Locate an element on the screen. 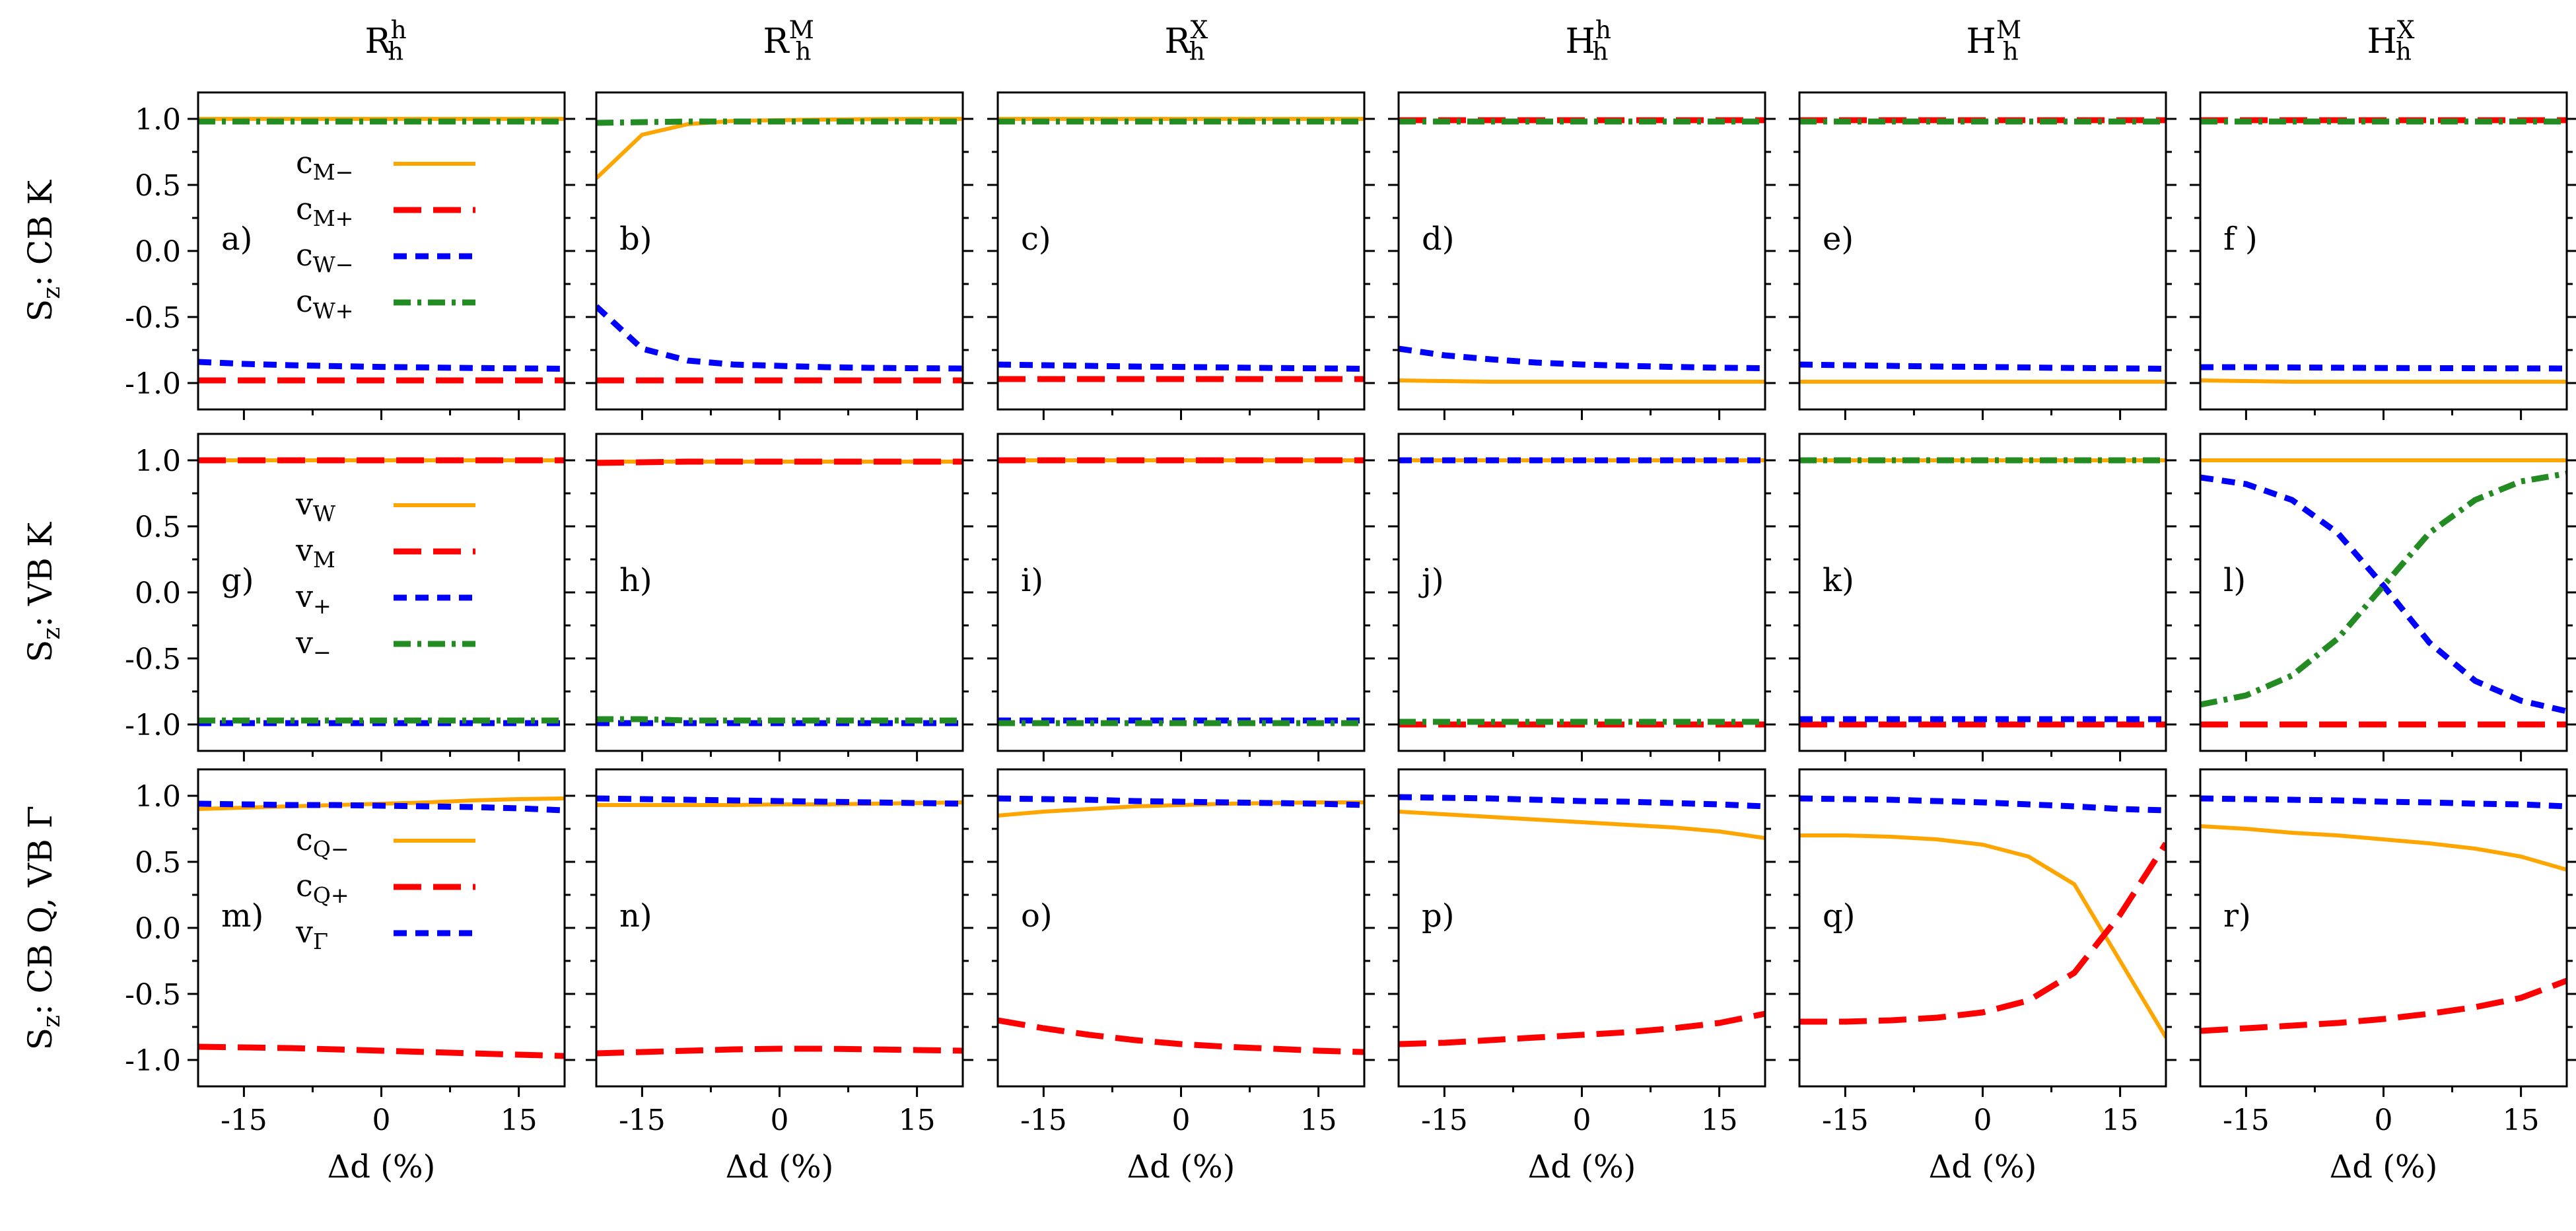 The width and height of the screenshot is (2576, 1231). column-title-1-base: R is located at coordinates (378, 41).